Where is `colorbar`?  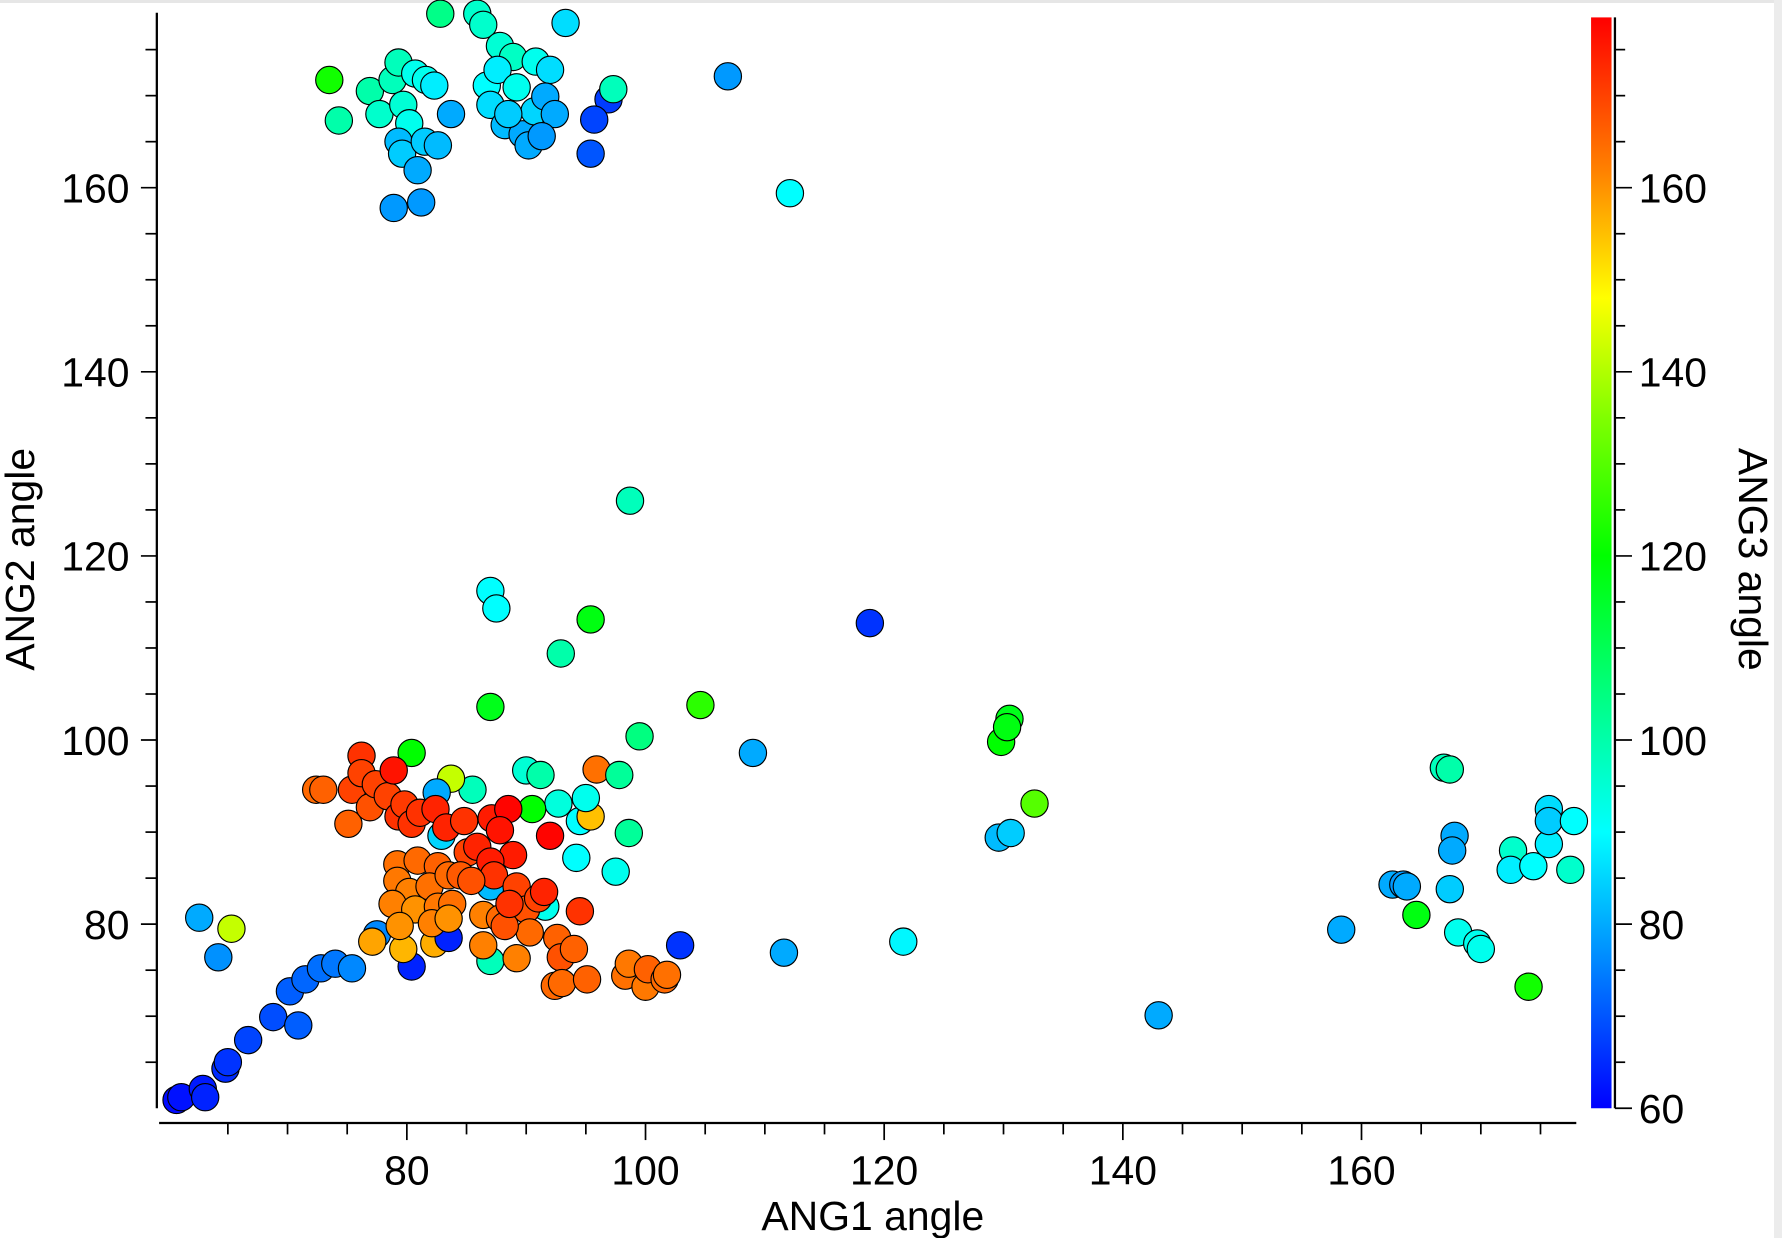
colorbar is located at coordinates (1601, 563).